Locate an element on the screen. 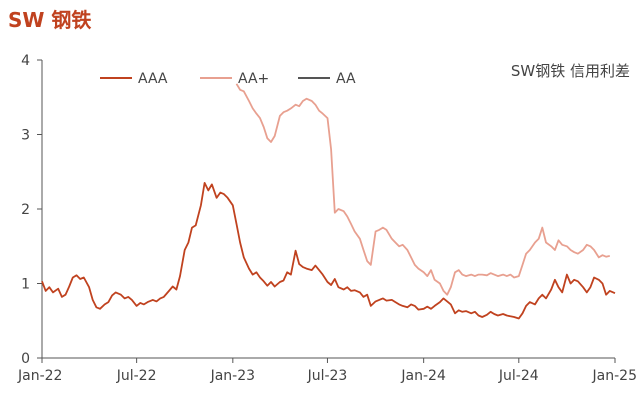  y-tick-label: 0 is located at coordinates (25, 359).